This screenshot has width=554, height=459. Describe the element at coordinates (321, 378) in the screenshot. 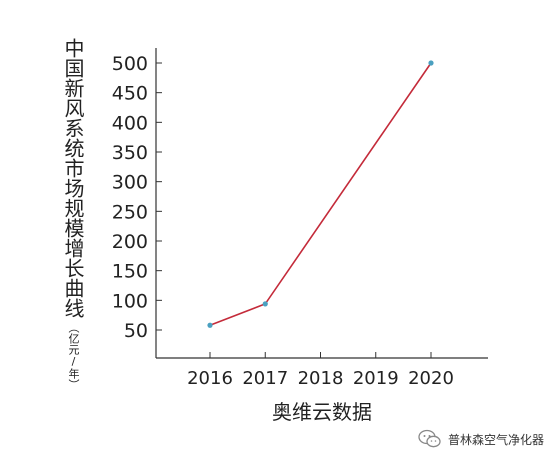

I see `x-tick-label: 2018` at that location.